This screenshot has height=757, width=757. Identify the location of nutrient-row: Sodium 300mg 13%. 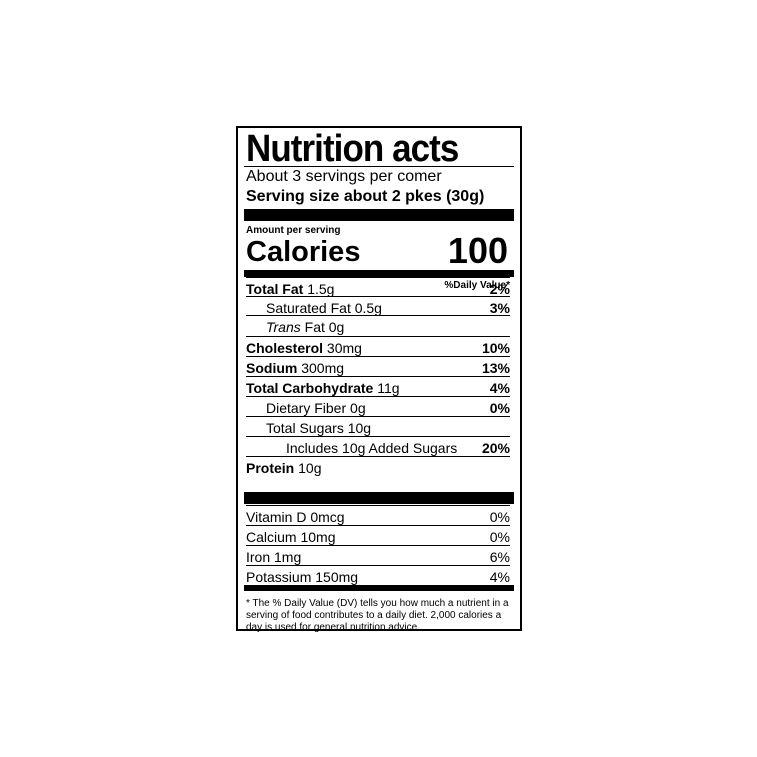
(378, 366).